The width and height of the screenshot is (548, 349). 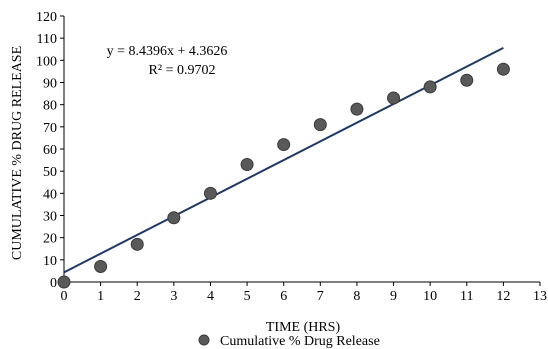 What do you see at coordinates (173, 296) in the screenshot?
I see `x-tick-label: 3` at bounding box center [173, 296].